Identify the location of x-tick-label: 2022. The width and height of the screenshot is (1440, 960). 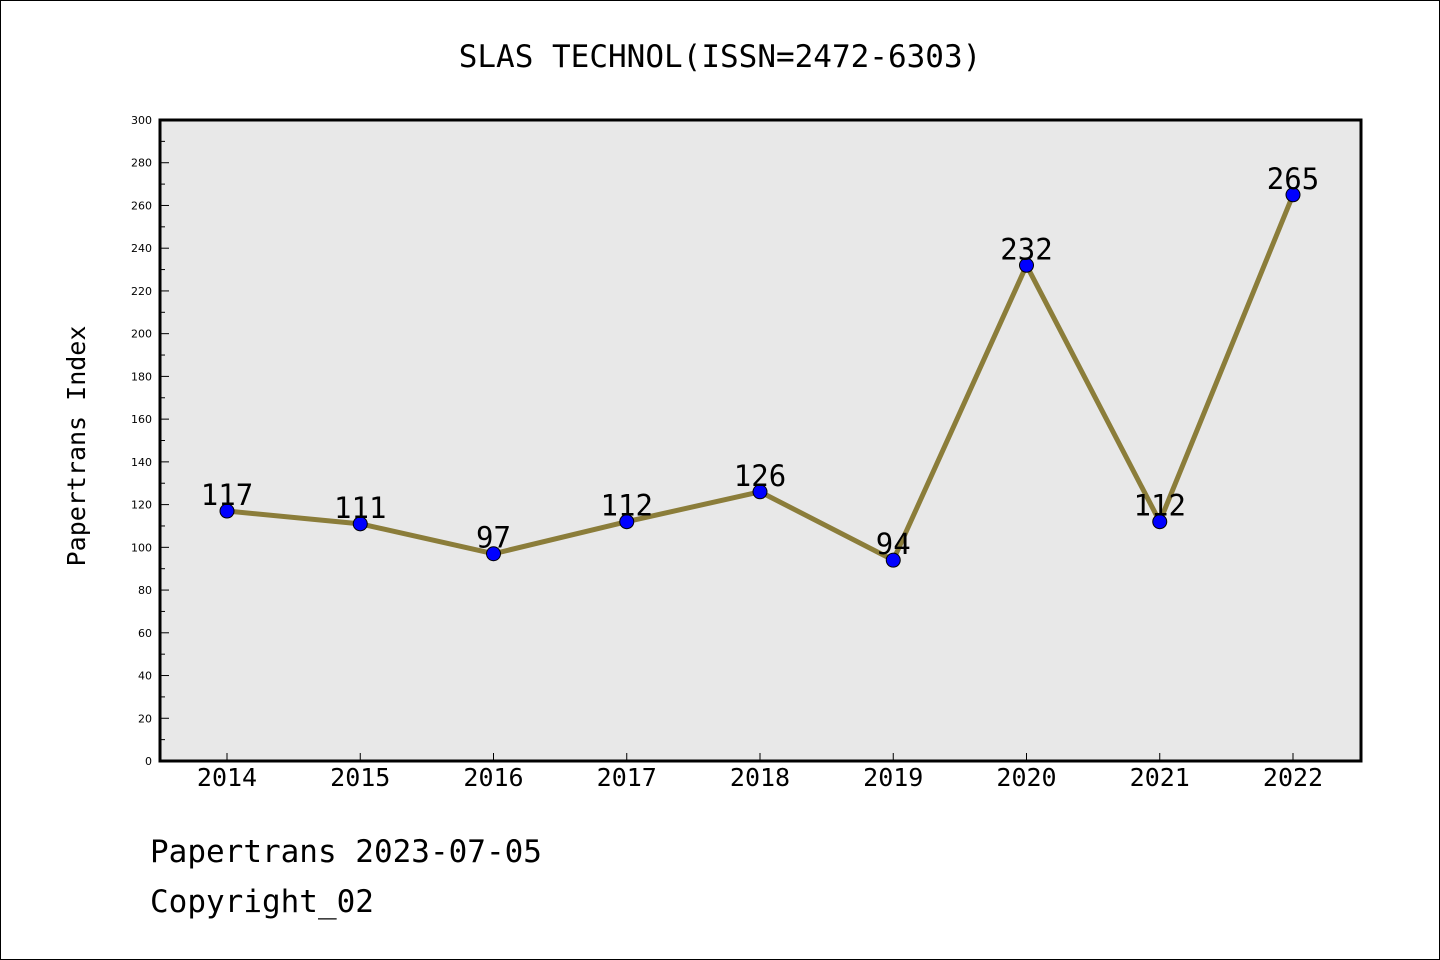
(1293, 777).